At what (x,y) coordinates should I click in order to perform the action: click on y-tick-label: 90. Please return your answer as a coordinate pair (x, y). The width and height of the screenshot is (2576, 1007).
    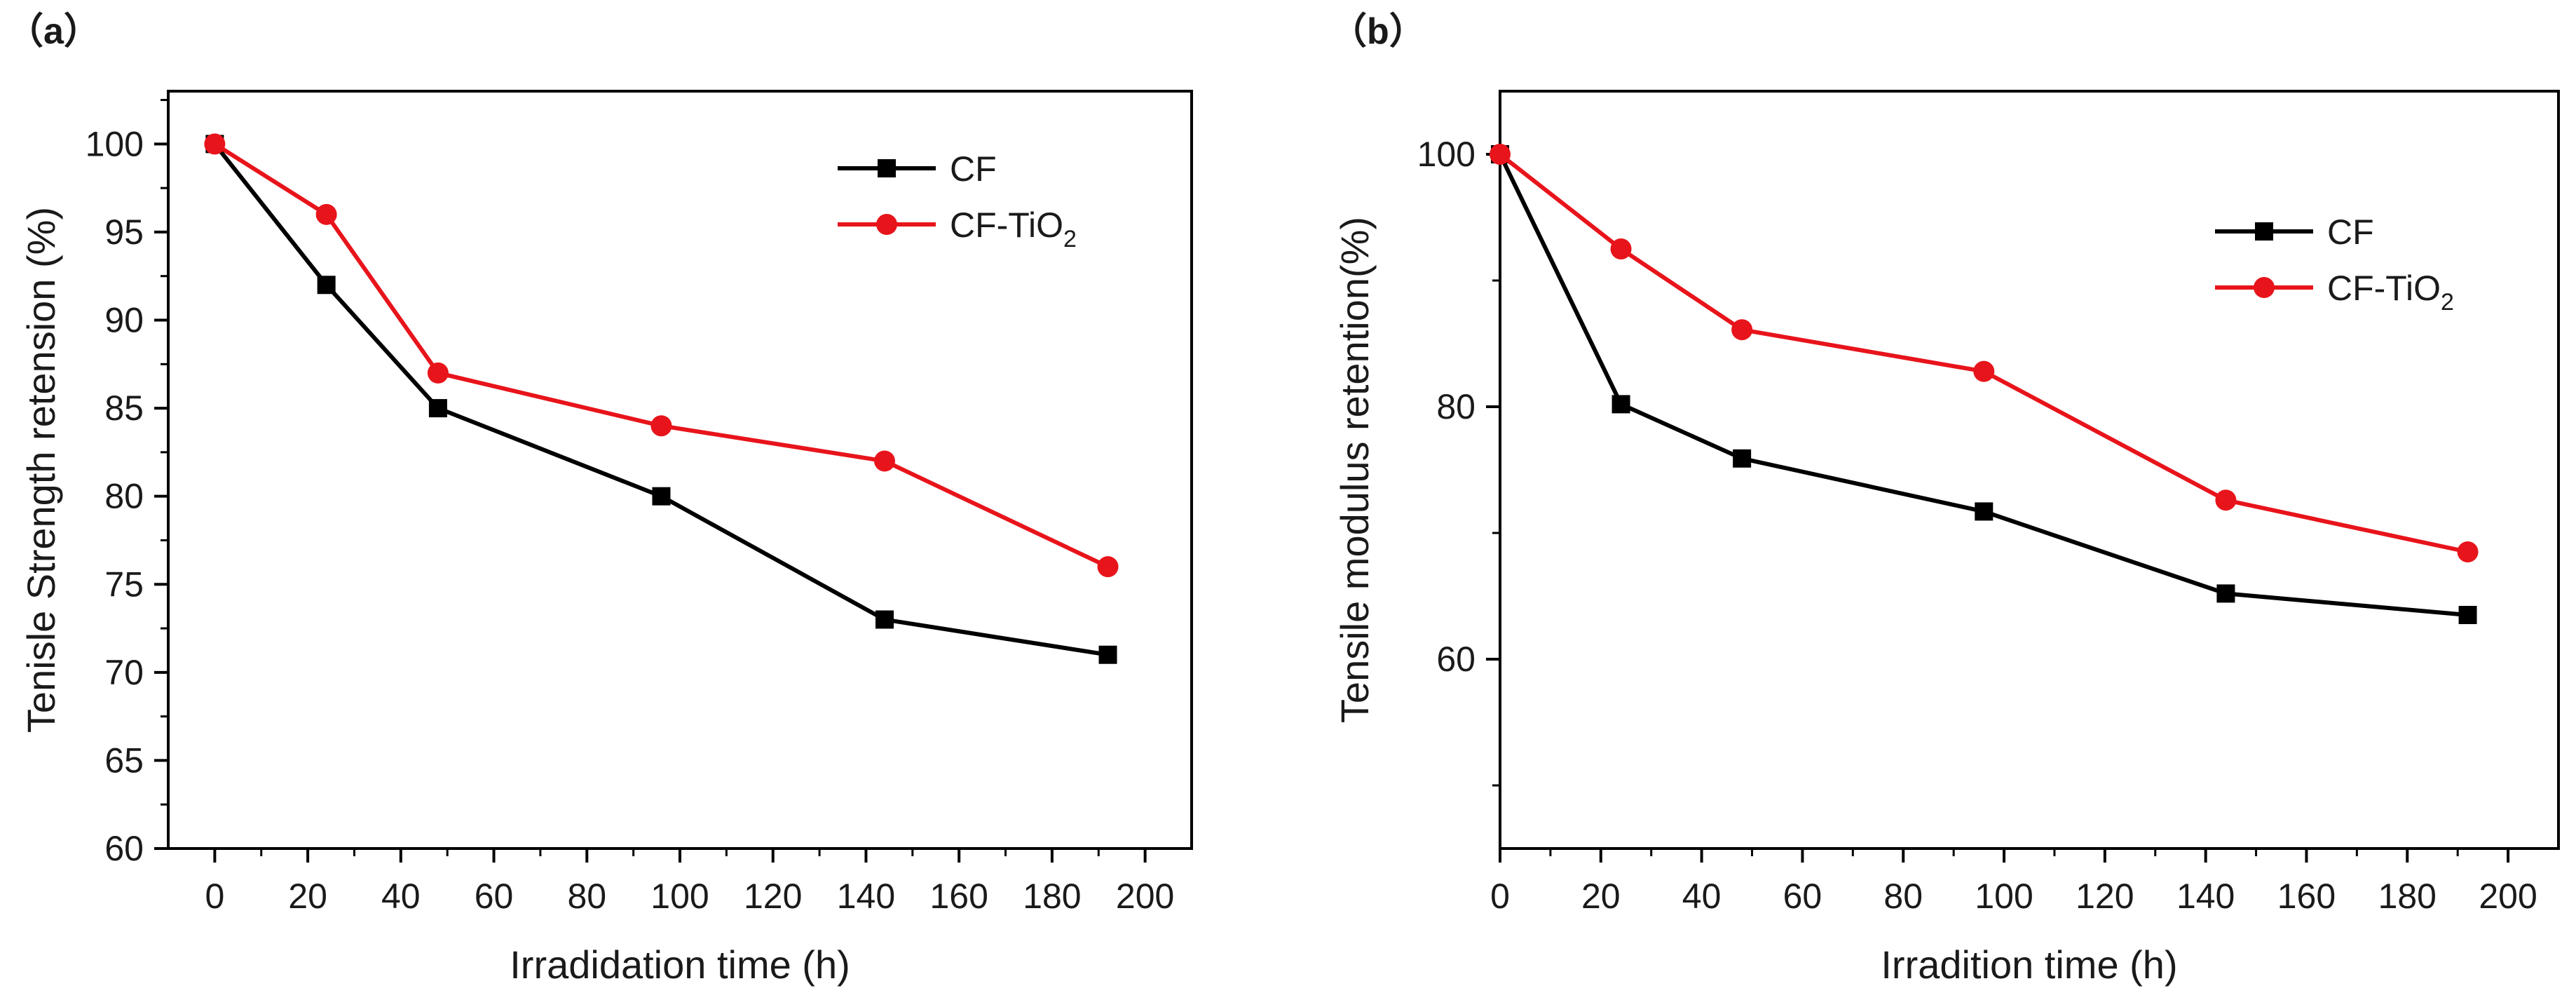
    Looking at the image, I should click on (124, 320).